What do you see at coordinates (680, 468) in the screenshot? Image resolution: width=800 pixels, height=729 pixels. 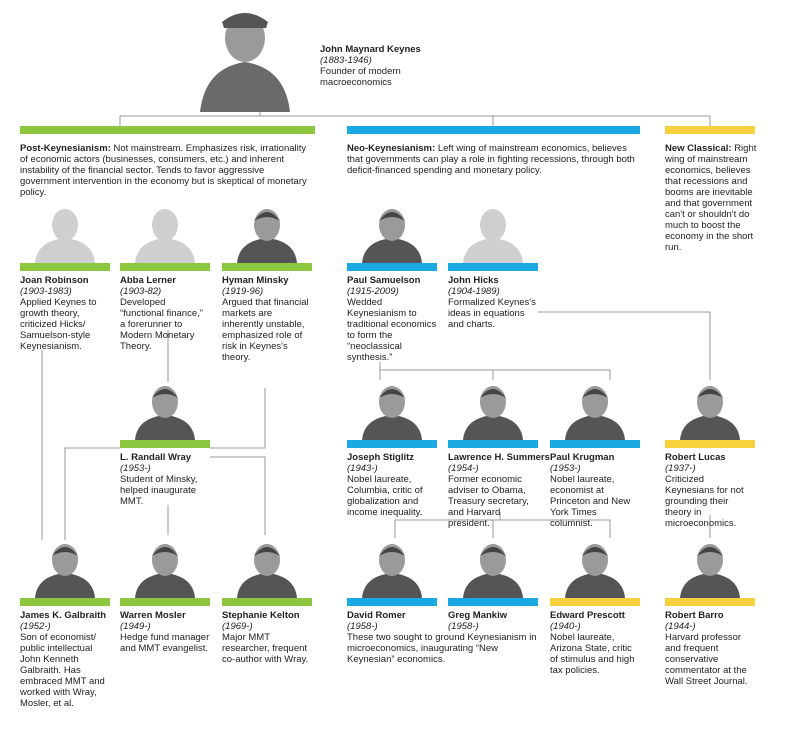 I see `person-years: (1937-)` at bounding box center [680, 468].